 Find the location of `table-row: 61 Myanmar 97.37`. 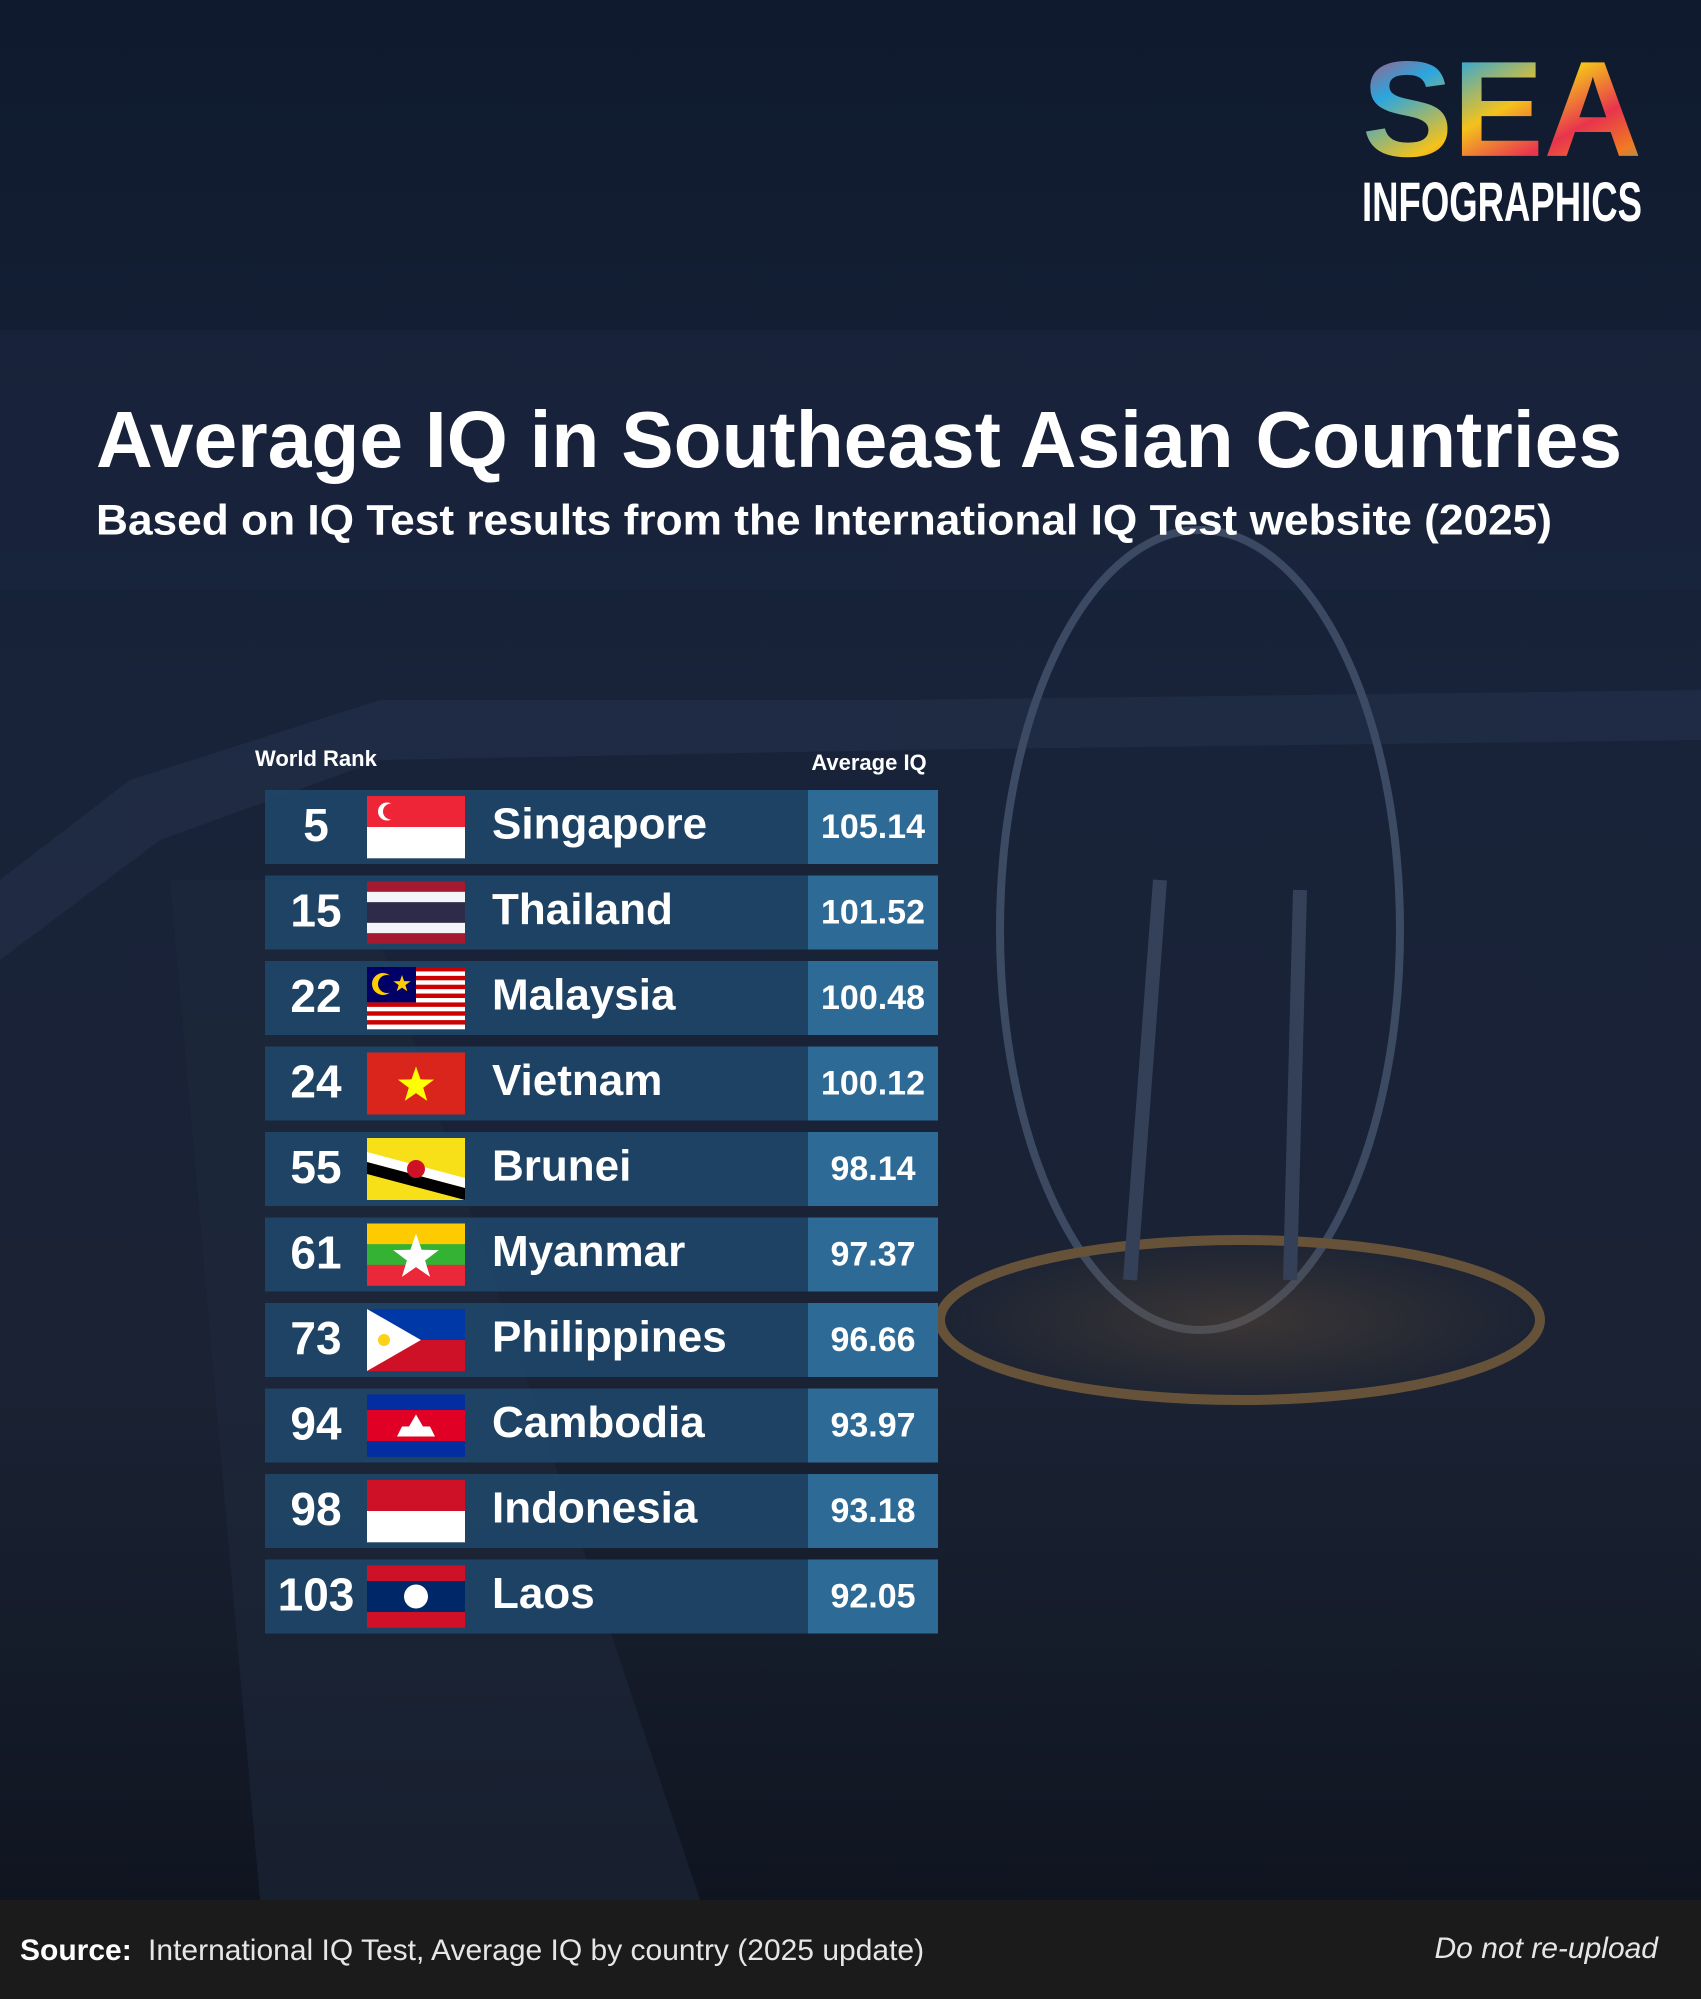

table-row: 61 Myanmar 97.37 is located at coordinates (601, 1254).